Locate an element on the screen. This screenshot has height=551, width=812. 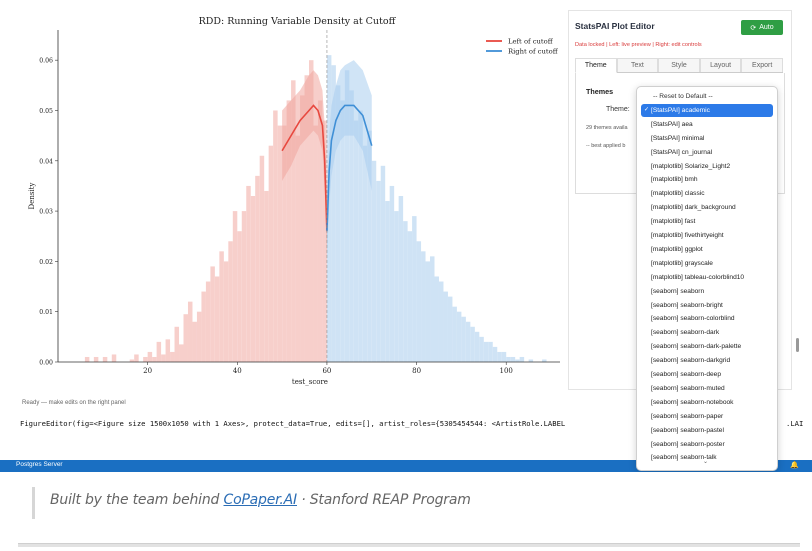
scrollbar-thumb is located at coordinates (797, 345).